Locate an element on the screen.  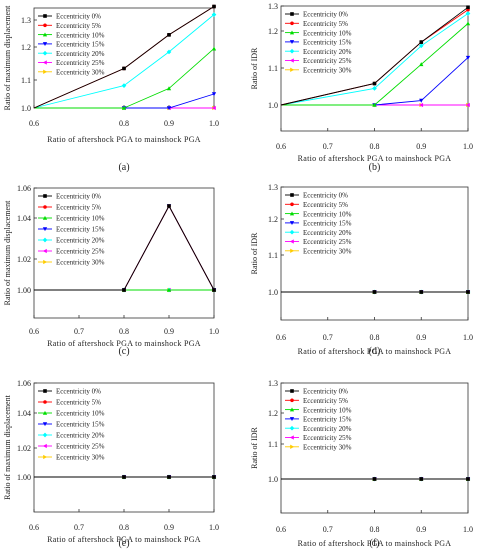
panel-label: (a) is located at coordinates (123, 167).